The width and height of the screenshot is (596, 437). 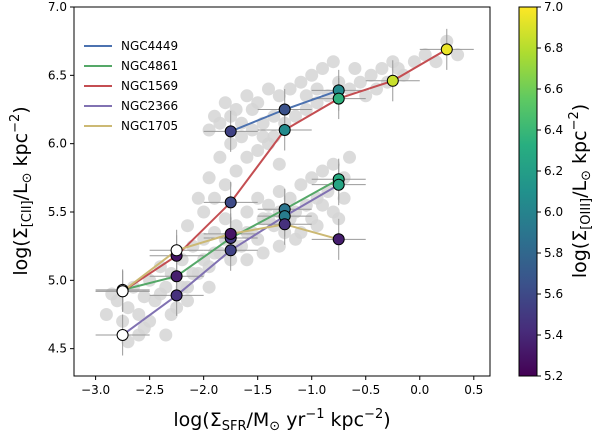 What do you see at coordinates (553, 48) in the screenshot?
I see `colorbar-tick-label: 6.8` at bounding box center [553, 48].